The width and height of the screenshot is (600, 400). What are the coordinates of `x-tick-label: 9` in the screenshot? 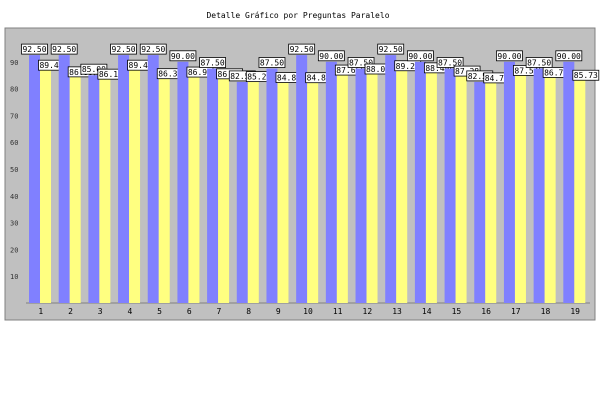 It's located at (278, 311).